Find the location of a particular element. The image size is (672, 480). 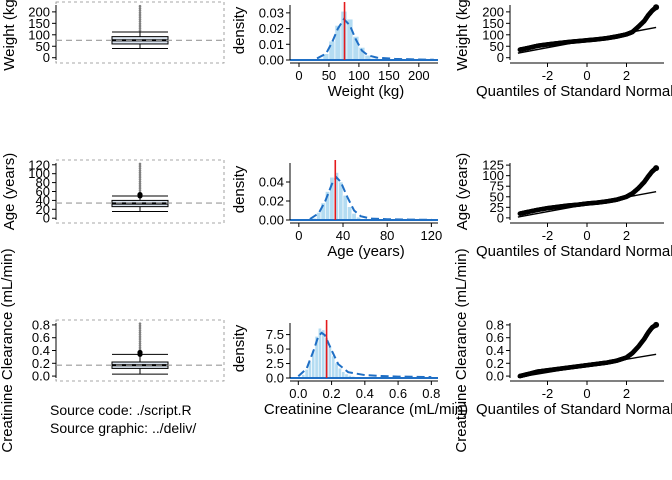

boxplot-age-y-tick-label: 40 is located at coordinates (43, 200).